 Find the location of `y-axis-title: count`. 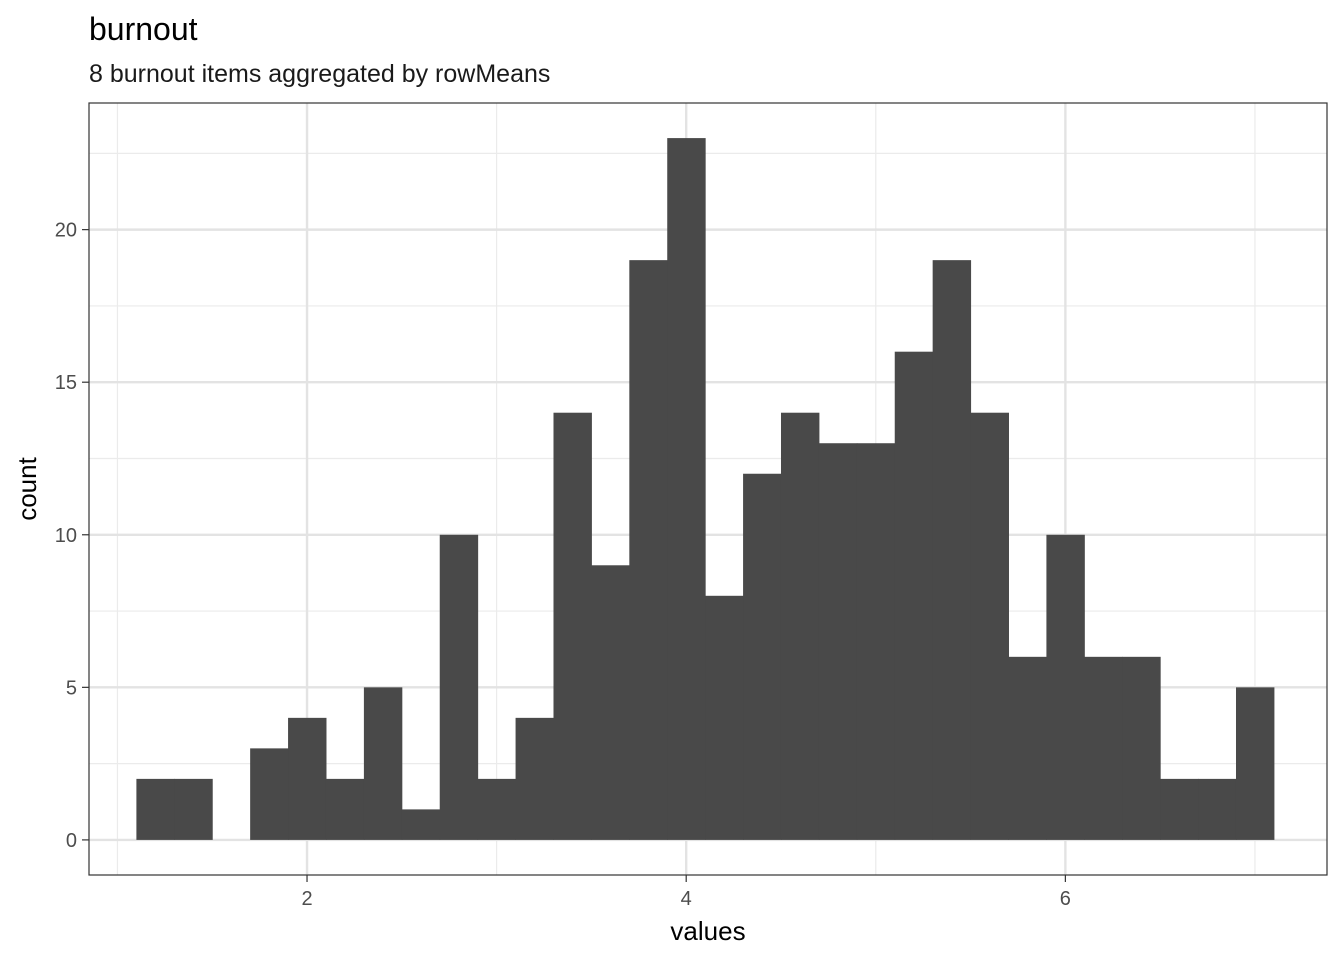

y-axis-title: count is located at coordinates (27, 488).